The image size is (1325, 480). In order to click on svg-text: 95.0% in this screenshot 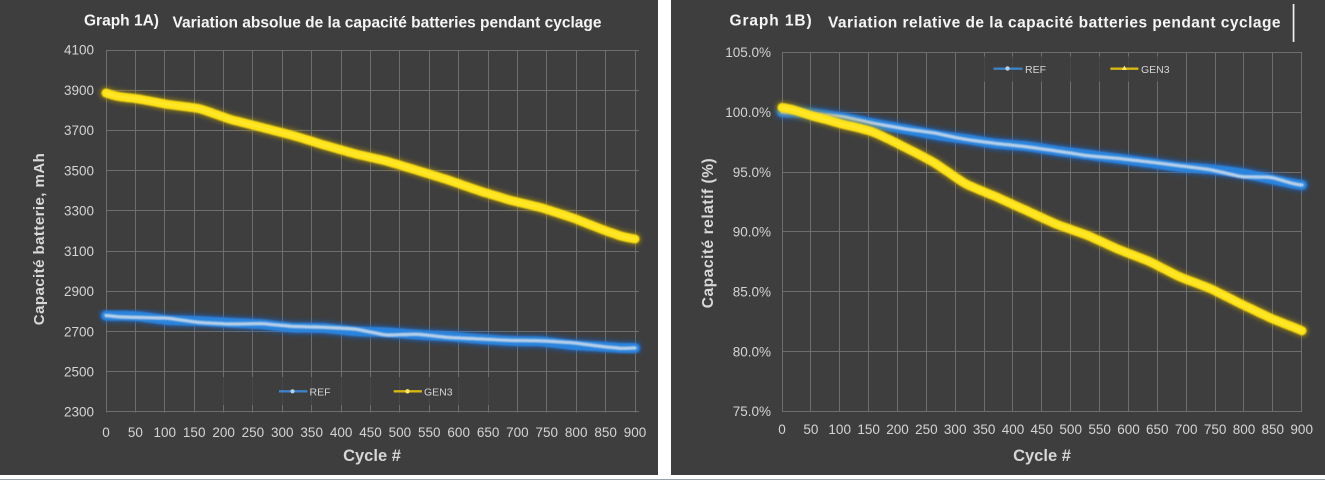, I will do `click(752, 172)`.